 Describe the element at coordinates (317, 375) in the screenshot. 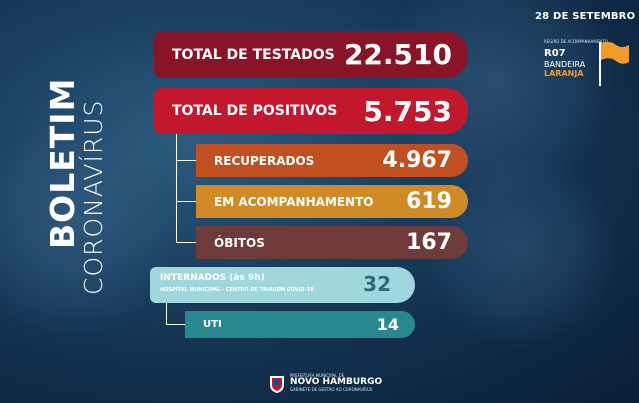

I see `footer-line1: PREFEITURA MUNICIPAL DE` at that location.